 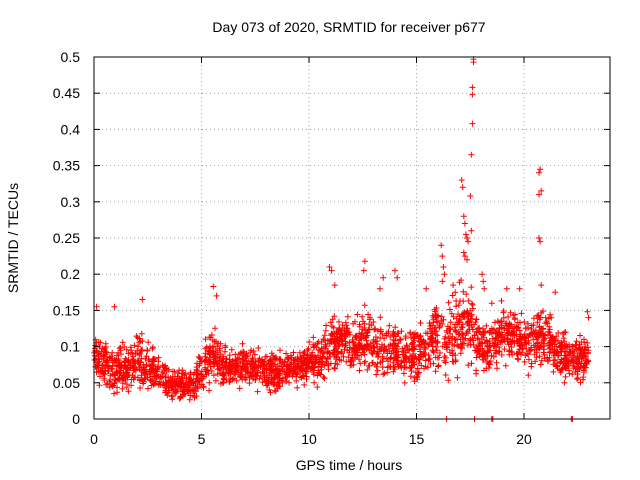 What do you see at coordinates (309, 439) in the screenshot?
I see `x-tick-label: 10` at bounding box center [309, 439].